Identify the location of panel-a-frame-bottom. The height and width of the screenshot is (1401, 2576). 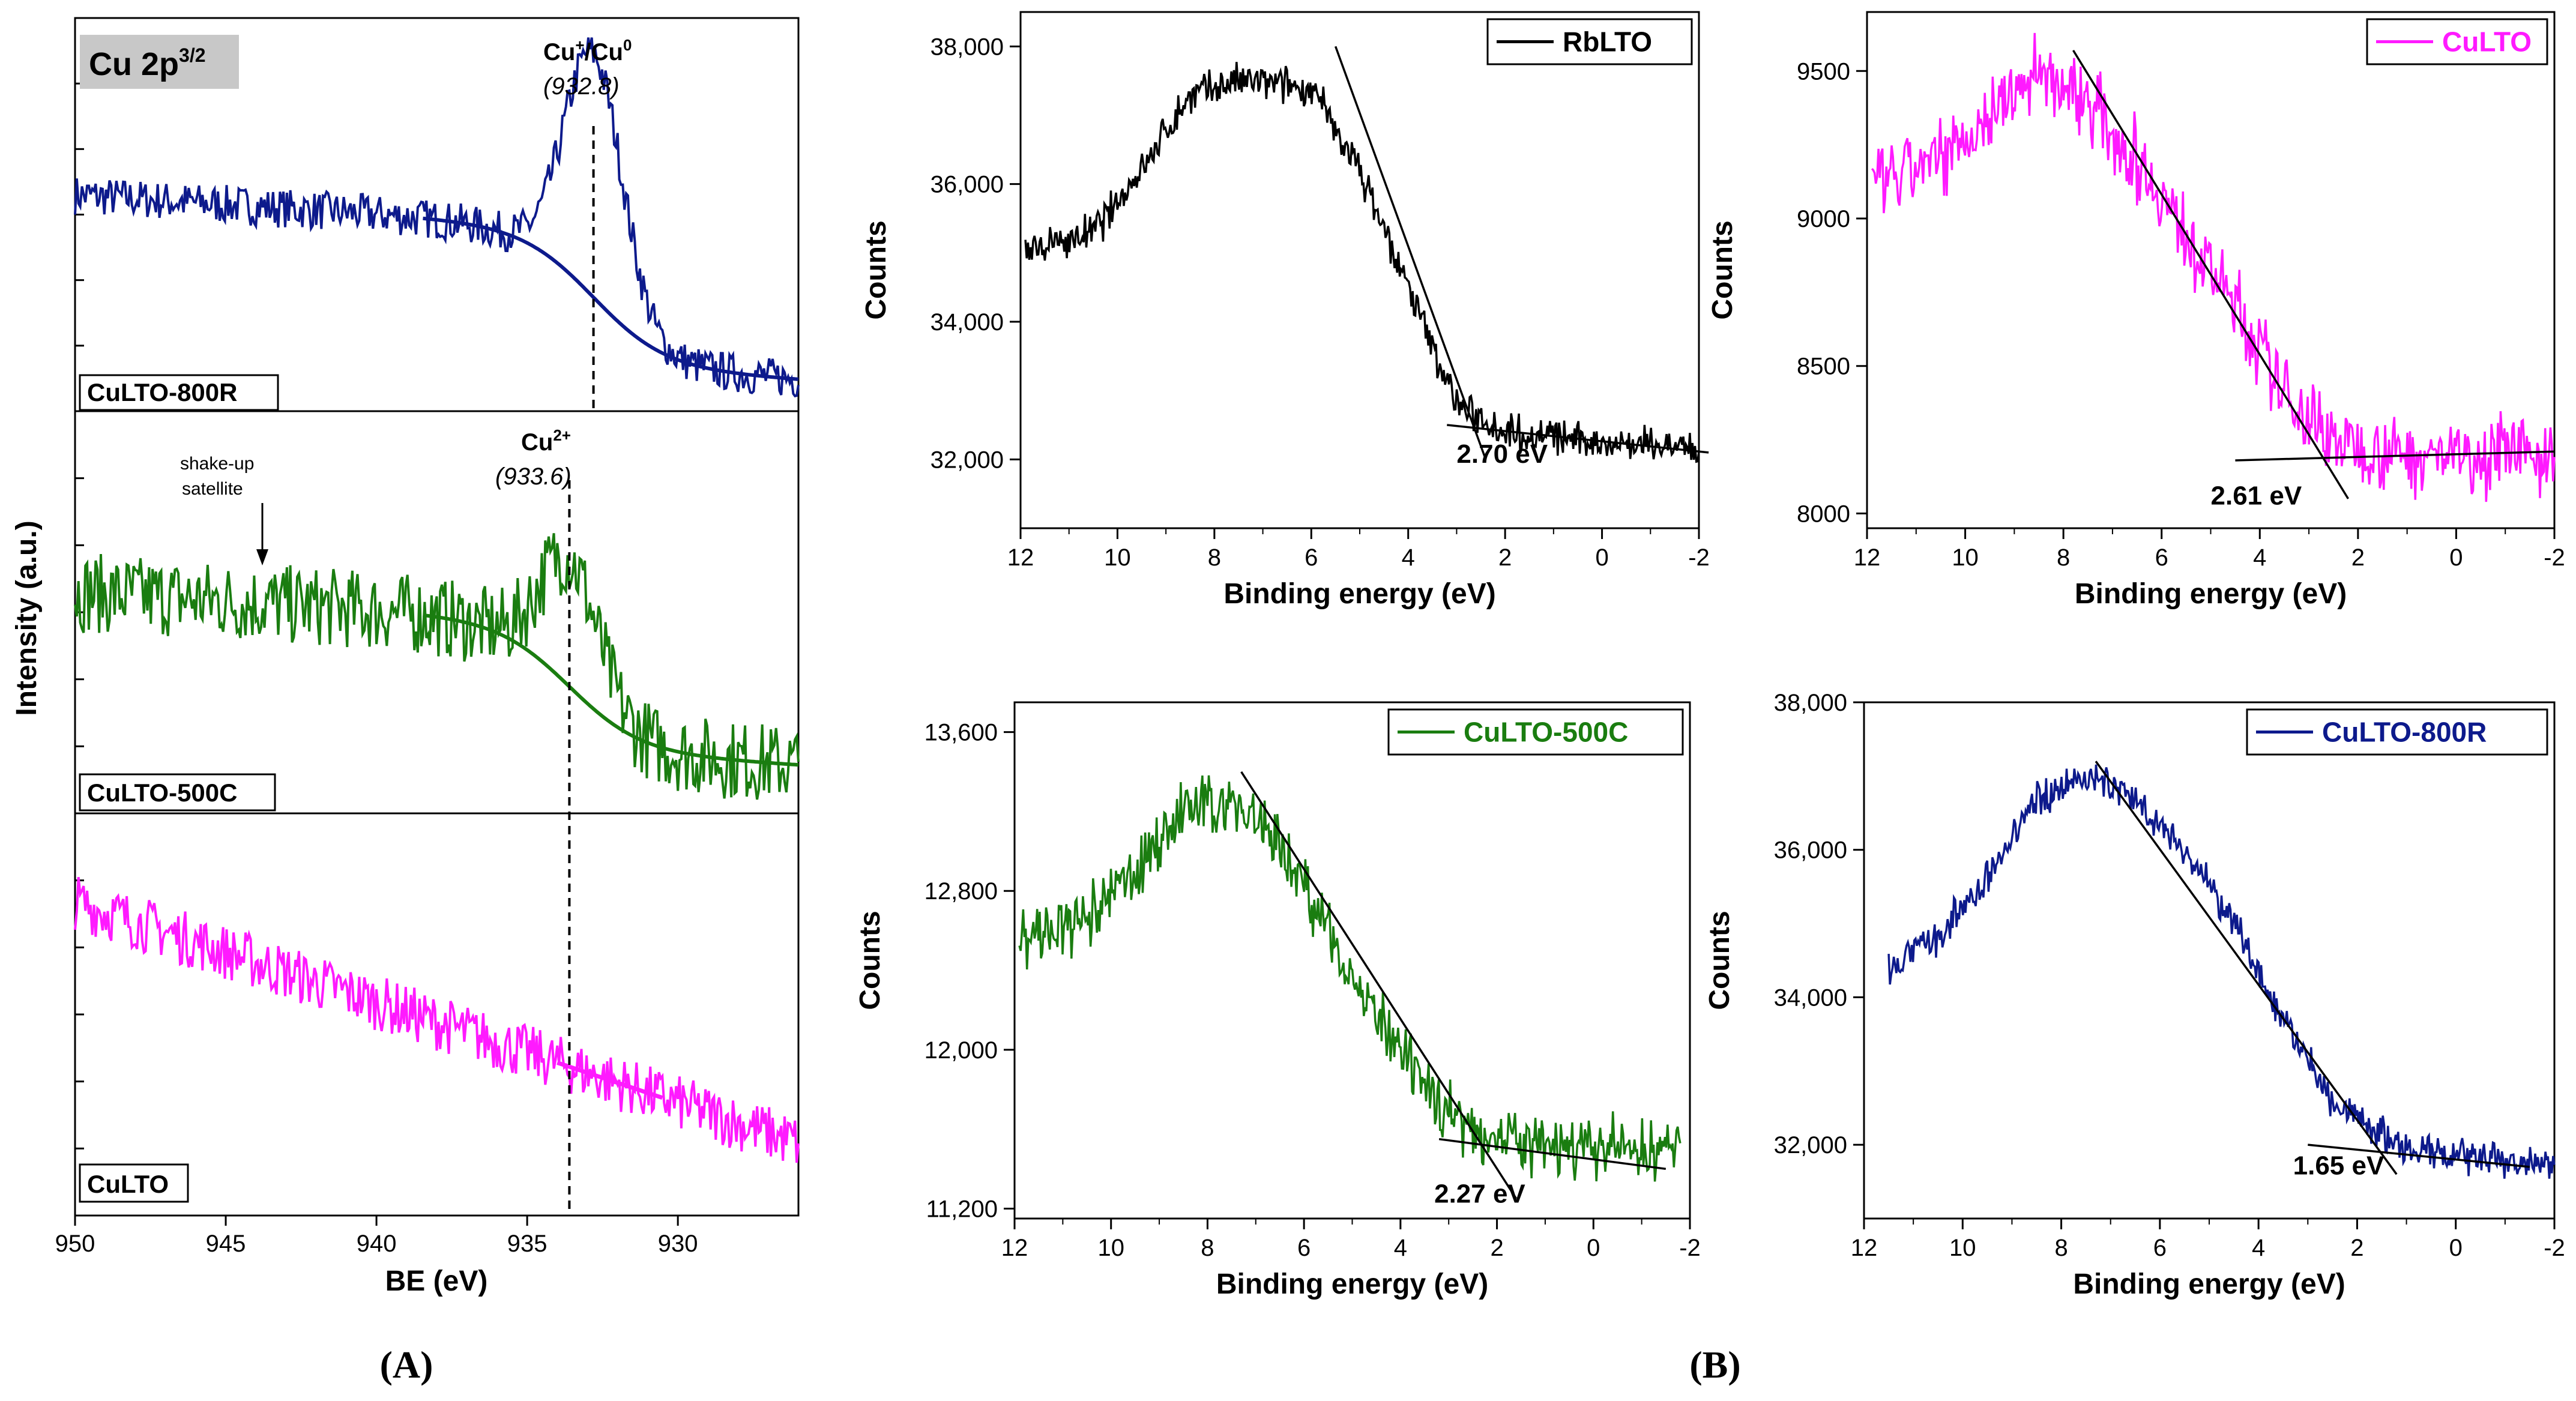
(437, 1014).